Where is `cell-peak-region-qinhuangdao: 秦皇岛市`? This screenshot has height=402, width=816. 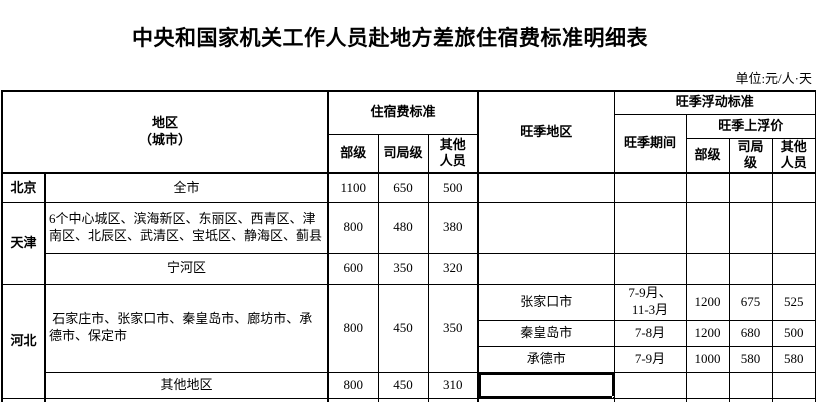
cell-peak-region-qinhuangdao: 秦皇岛市 is located at coordinates (546, 333).